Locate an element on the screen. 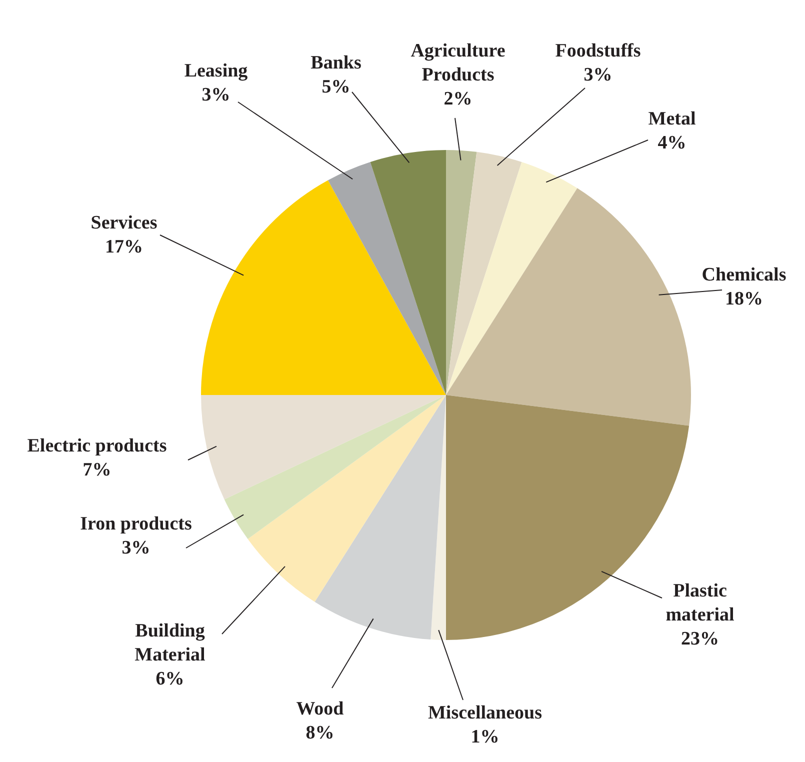 The width and height of the screenshot is (805, 762). data-label: 7% is located at coordinates (97, 469).